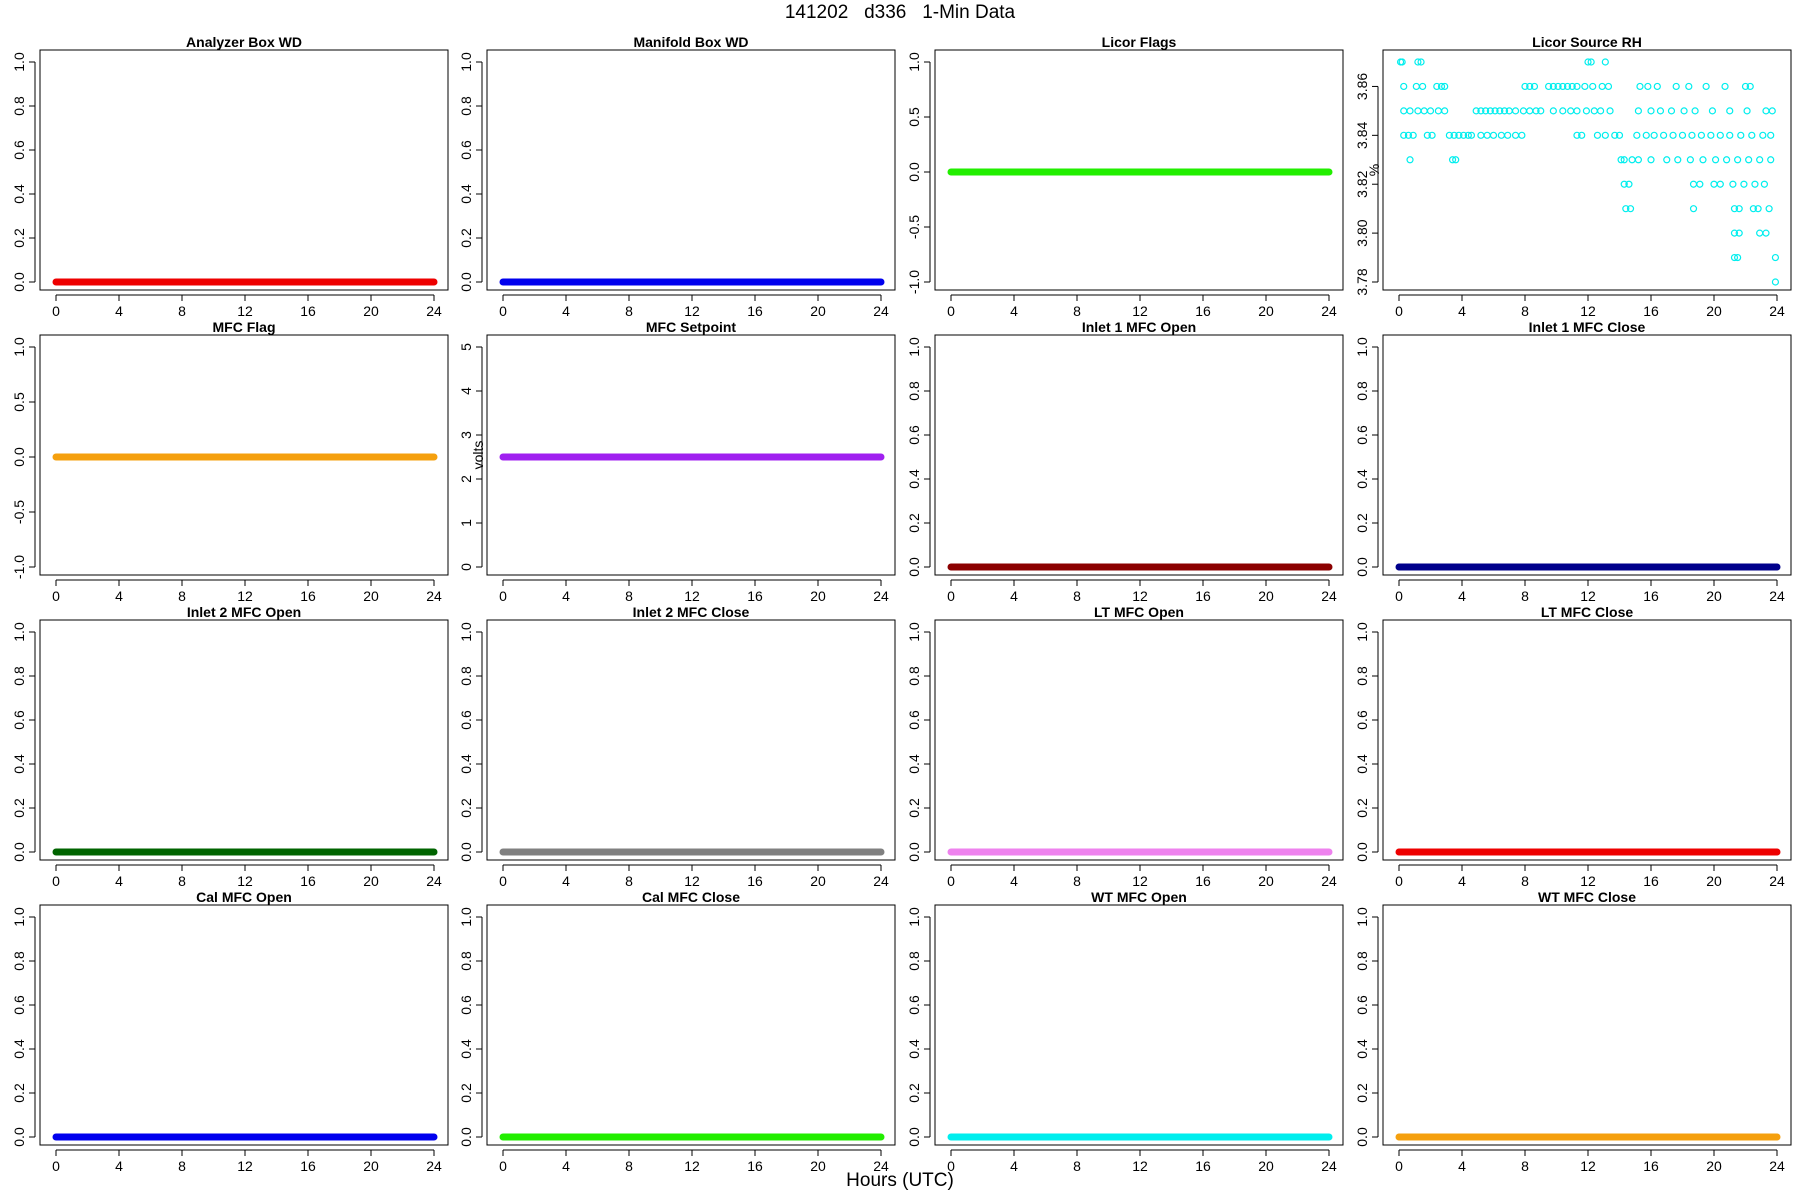  I want to click on page-title: 141202 d336 1-Min Data, so click(900, 12).